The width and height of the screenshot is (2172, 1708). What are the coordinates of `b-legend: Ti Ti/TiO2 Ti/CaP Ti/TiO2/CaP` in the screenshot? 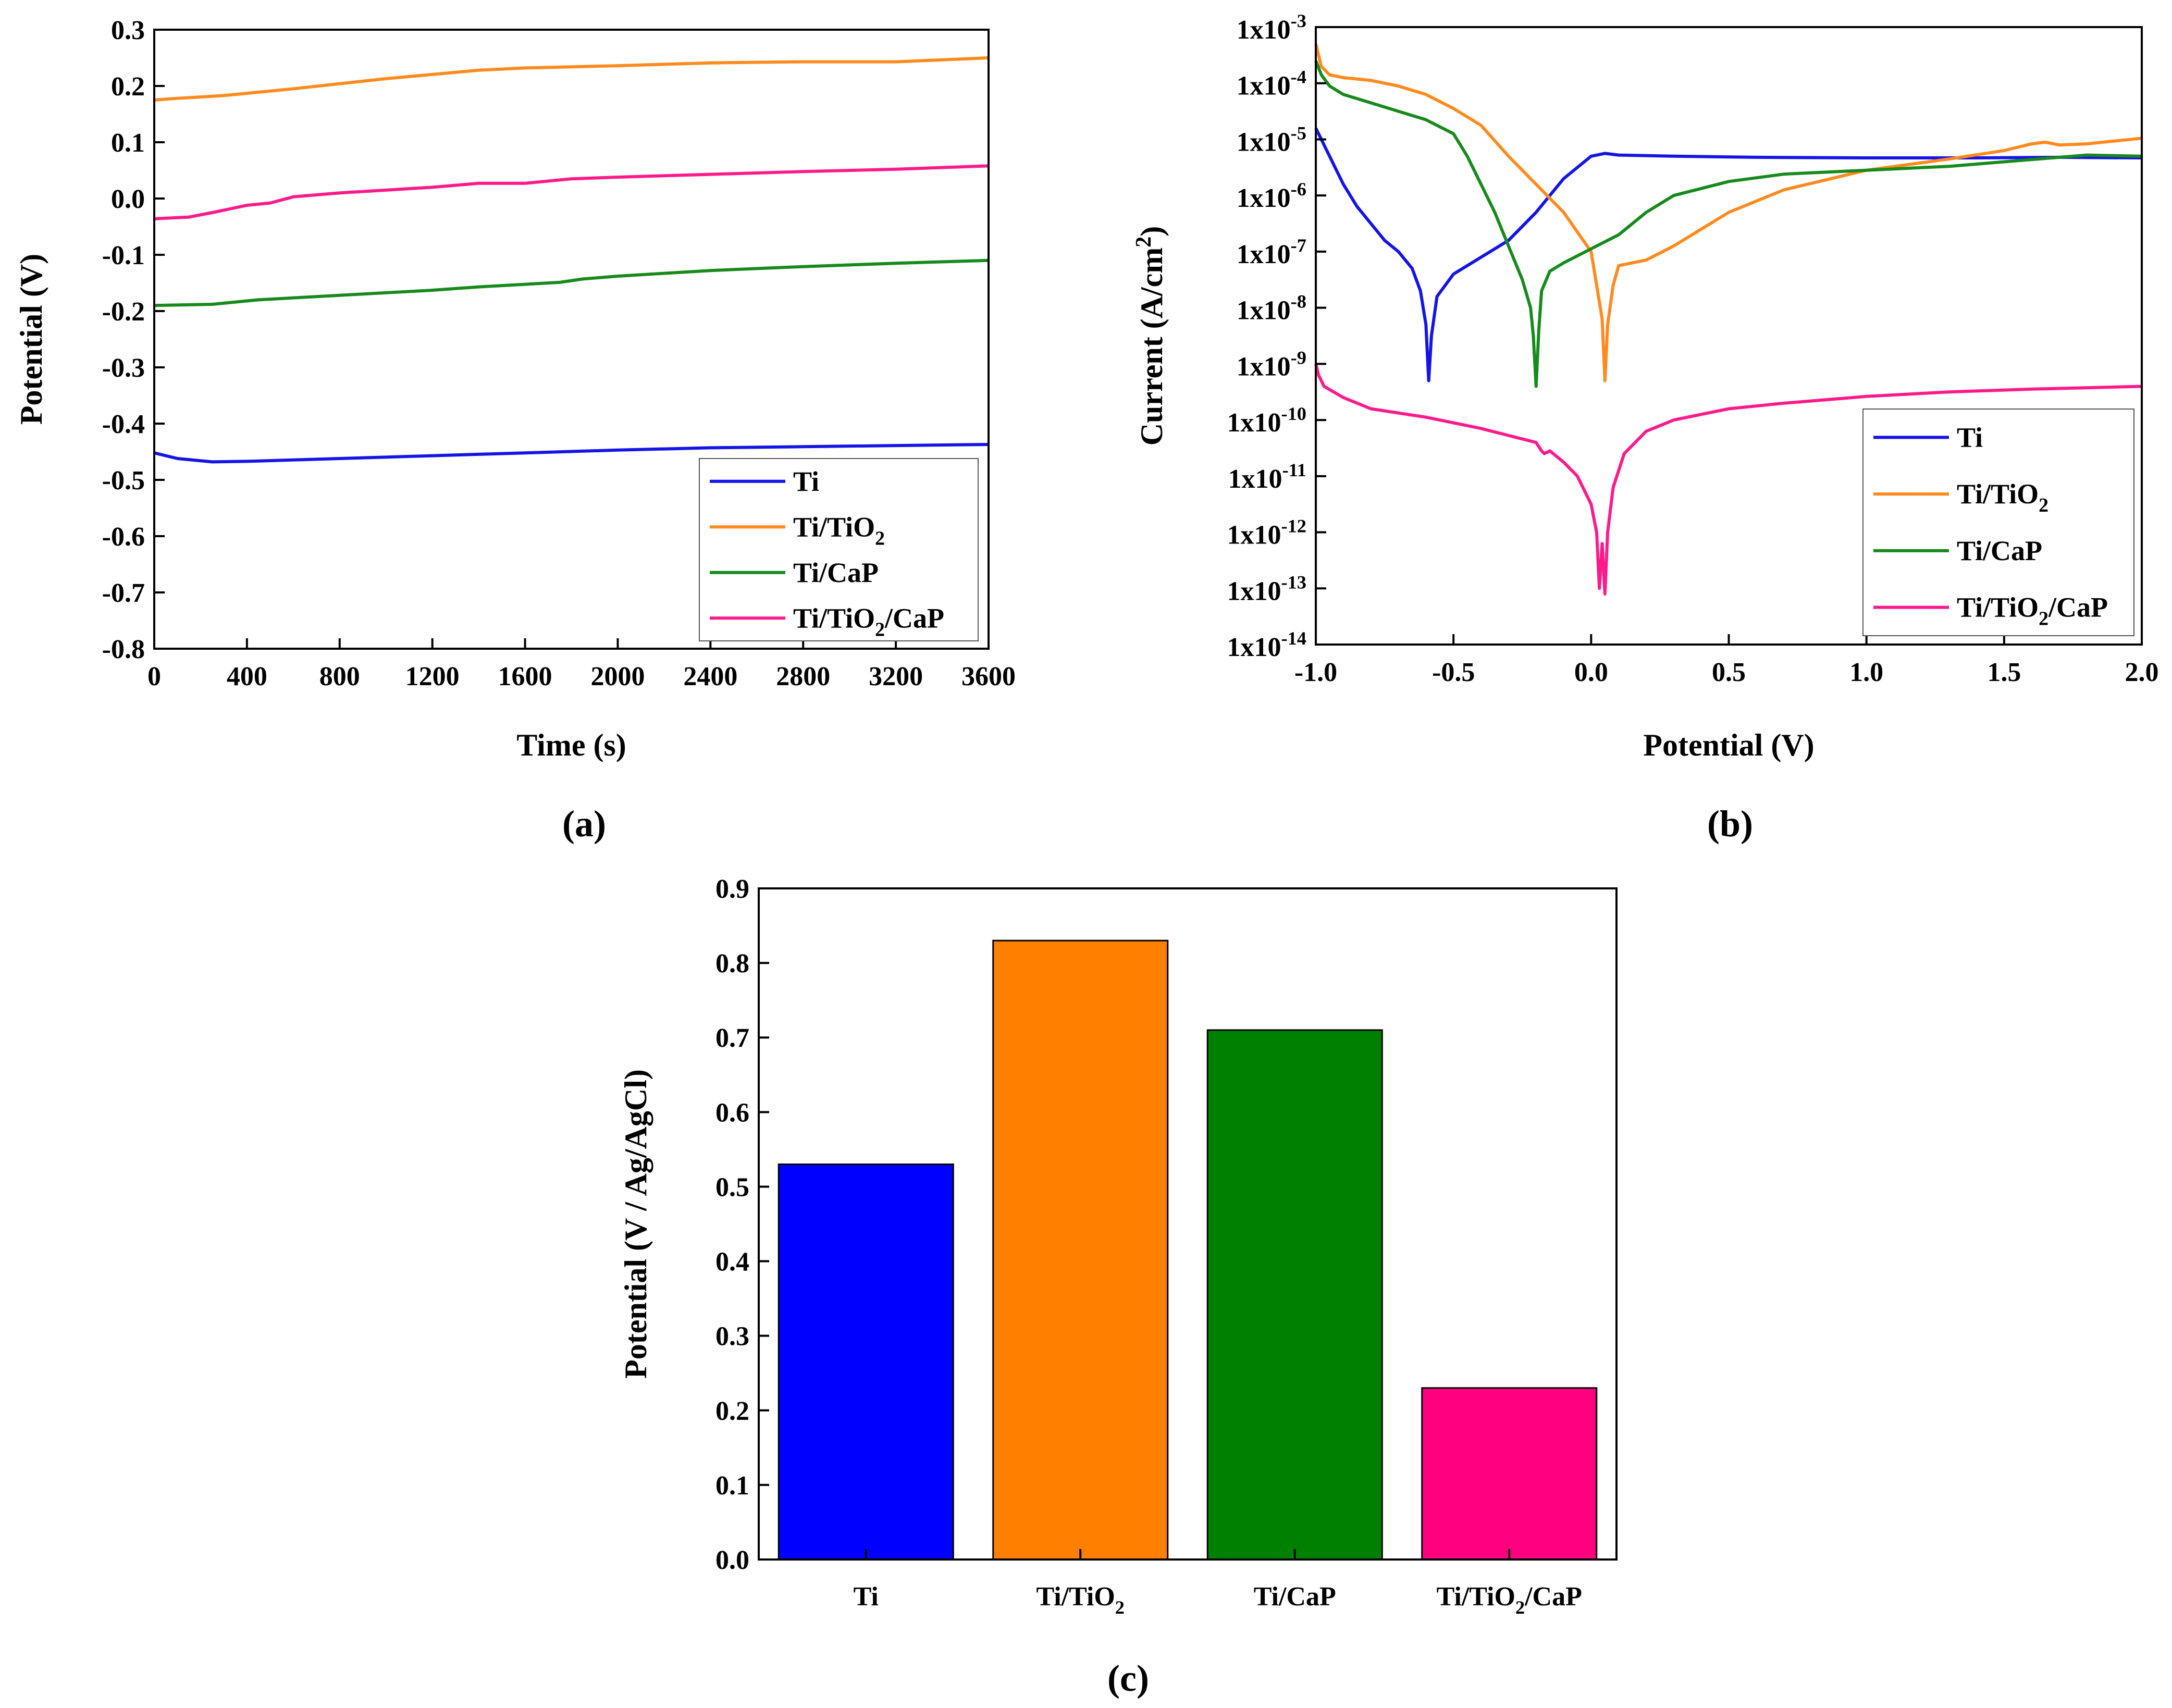 It's located at (1998, 522).